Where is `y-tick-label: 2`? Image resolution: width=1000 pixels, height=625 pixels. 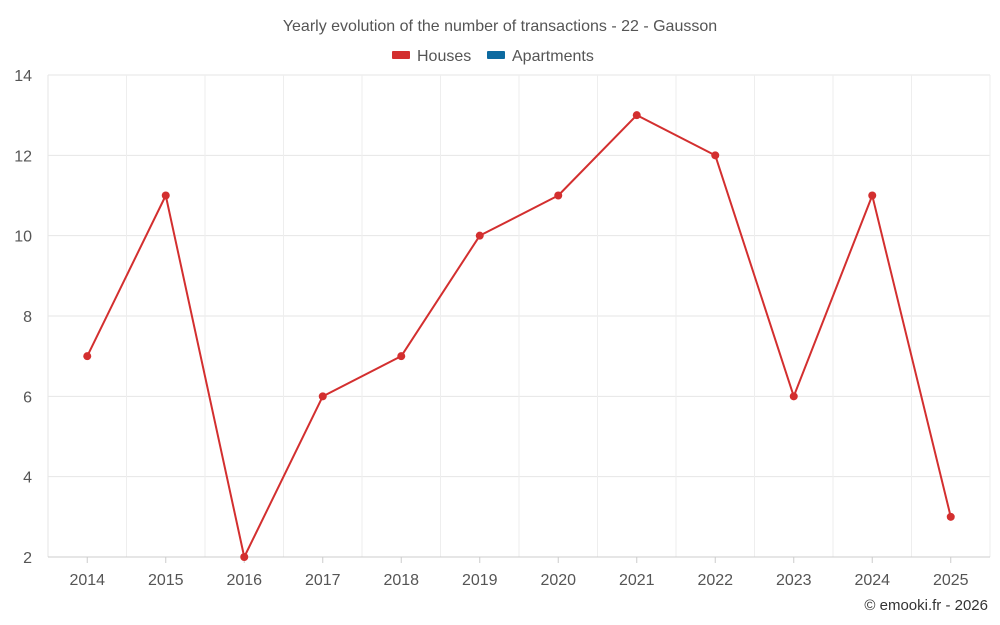 y-tick-label: 2 is located at coordinates (27, 558).